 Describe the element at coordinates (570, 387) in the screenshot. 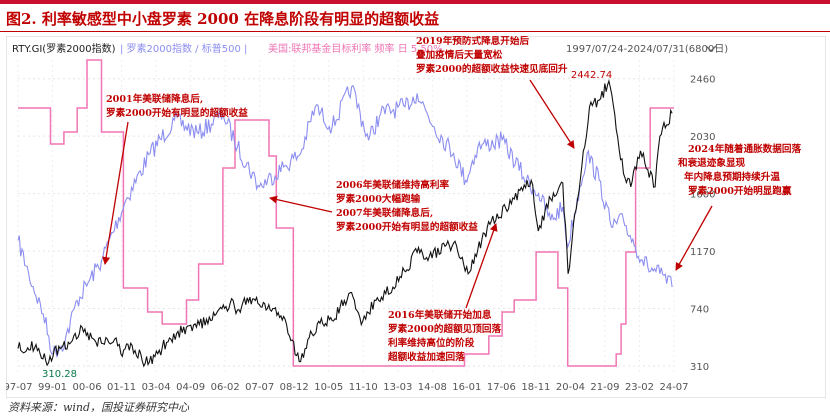

I see `x-tick-16: 20-04` at that location.